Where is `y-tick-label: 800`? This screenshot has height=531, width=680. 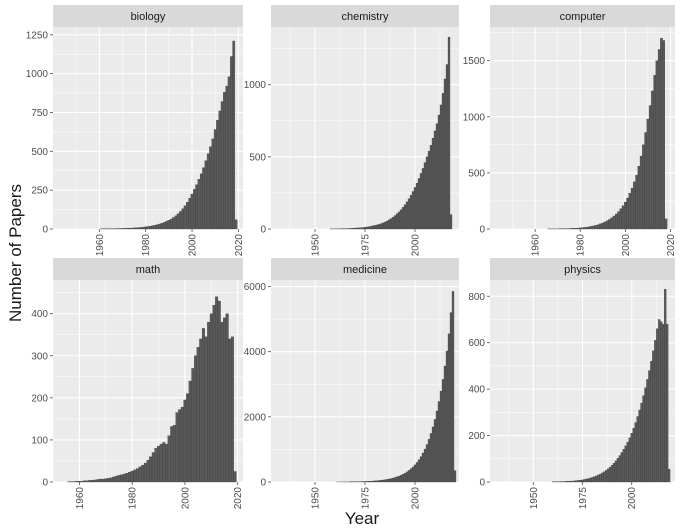 y-tick-label: 800 is located at coordinates (476, 297).